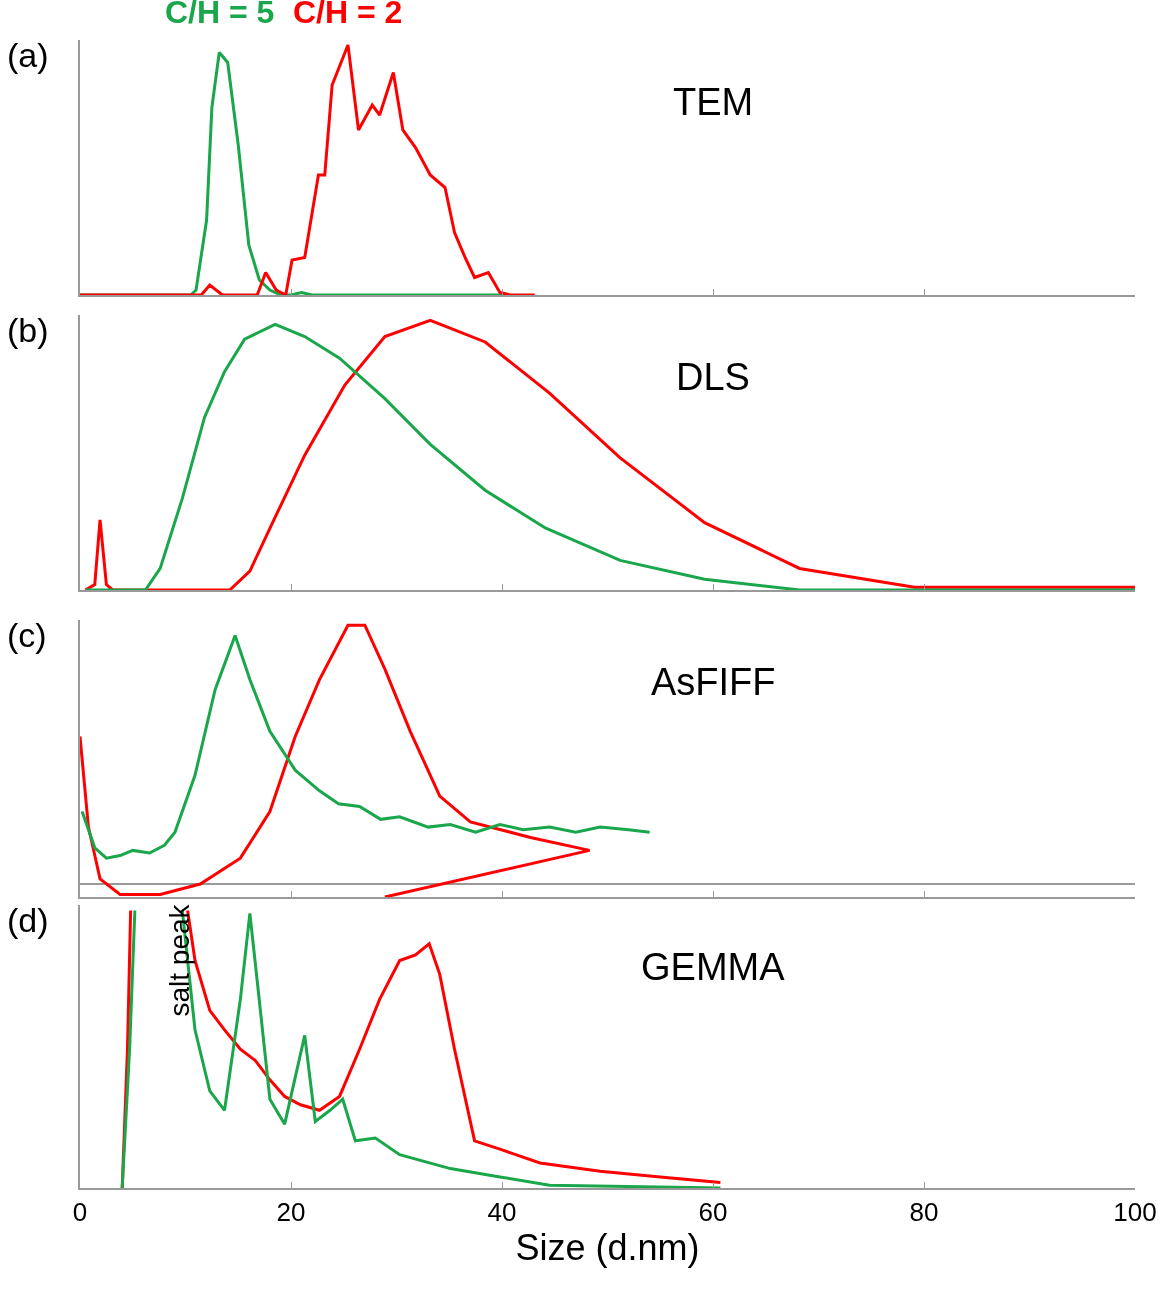 This screenshot has height=1292, width=1164. I want to click on text: GEMMA, so click(713, 967).